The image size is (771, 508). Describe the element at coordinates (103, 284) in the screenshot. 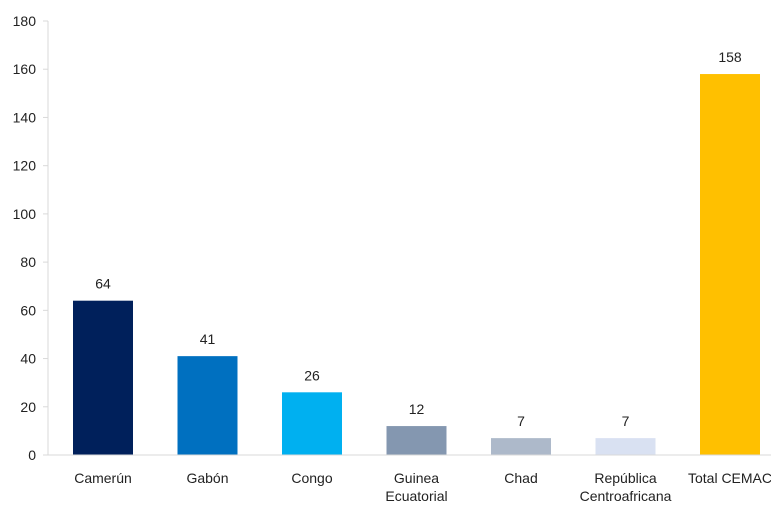

I see `data-label: 64` at that location.